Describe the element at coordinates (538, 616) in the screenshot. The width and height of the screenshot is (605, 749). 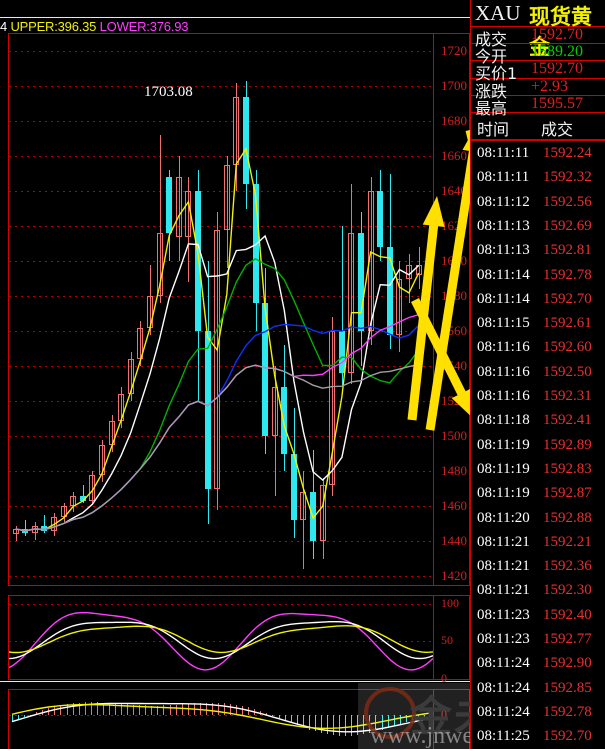
I see `tick-row: 08:11:23 1592.40` at that location.